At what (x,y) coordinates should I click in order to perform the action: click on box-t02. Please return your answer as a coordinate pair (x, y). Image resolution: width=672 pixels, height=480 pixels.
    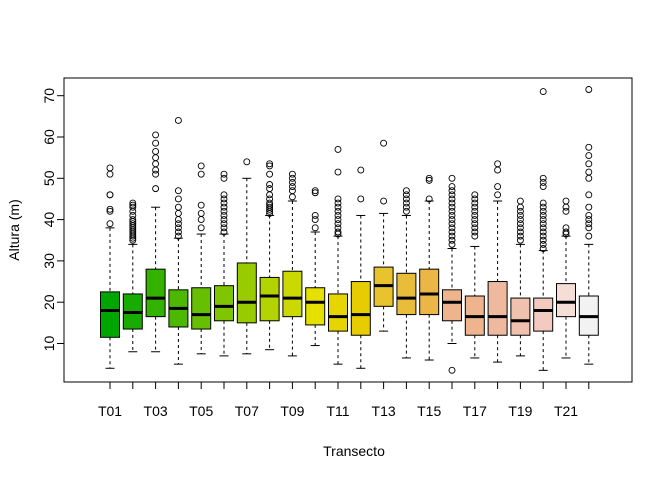
    Looking at the image, I should click on (132, 276).